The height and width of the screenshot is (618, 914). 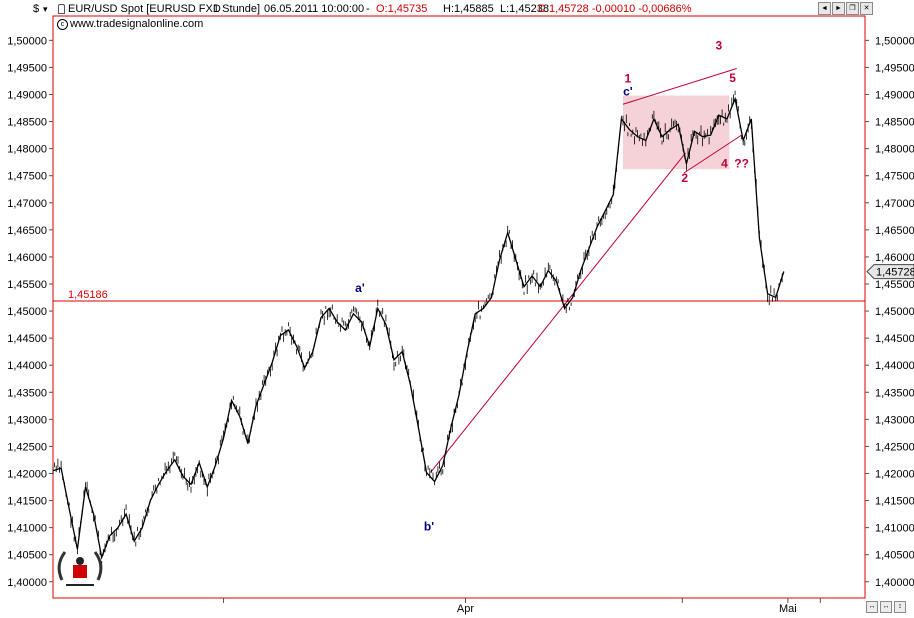 What do you see at coordinates (676, 132) in the screenshot?
I see `consolidation-box` at bounding box center [676, 132].